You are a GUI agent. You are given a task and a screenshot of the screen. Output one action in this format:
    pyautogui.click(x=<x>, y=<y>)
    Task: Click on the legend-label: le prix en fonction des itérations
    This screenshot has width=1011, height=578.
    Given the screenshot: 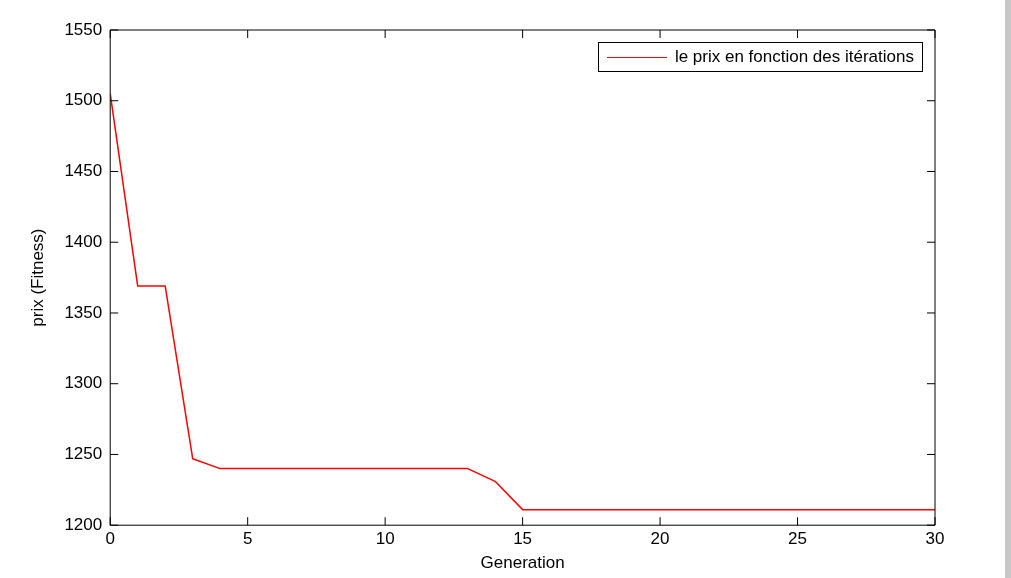 What is the action you would take?
    pyautogui.click(x=794, y=57)
    